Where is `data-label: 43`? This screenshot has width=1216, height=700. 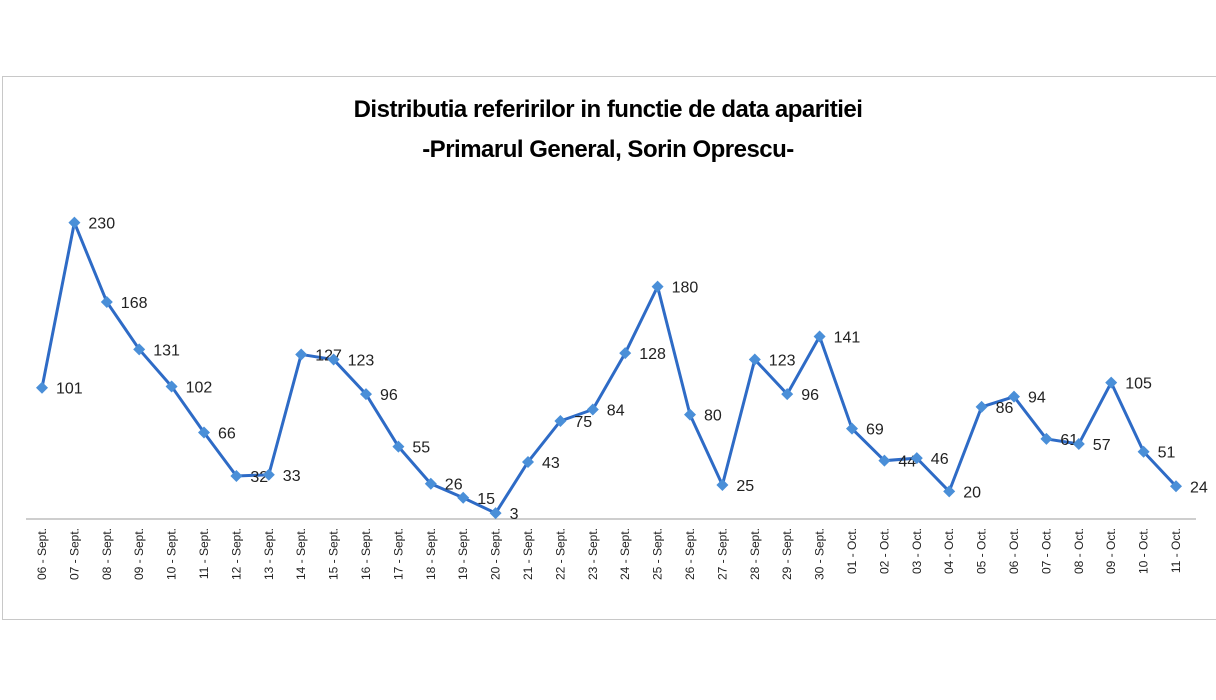
data-label: 43 is located at coordinates (551, 463).